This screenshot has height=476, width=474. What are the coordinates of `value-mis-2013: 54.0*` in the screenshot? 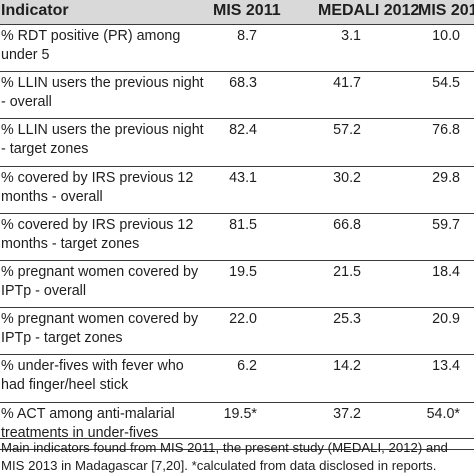 It's located at (443, 413).